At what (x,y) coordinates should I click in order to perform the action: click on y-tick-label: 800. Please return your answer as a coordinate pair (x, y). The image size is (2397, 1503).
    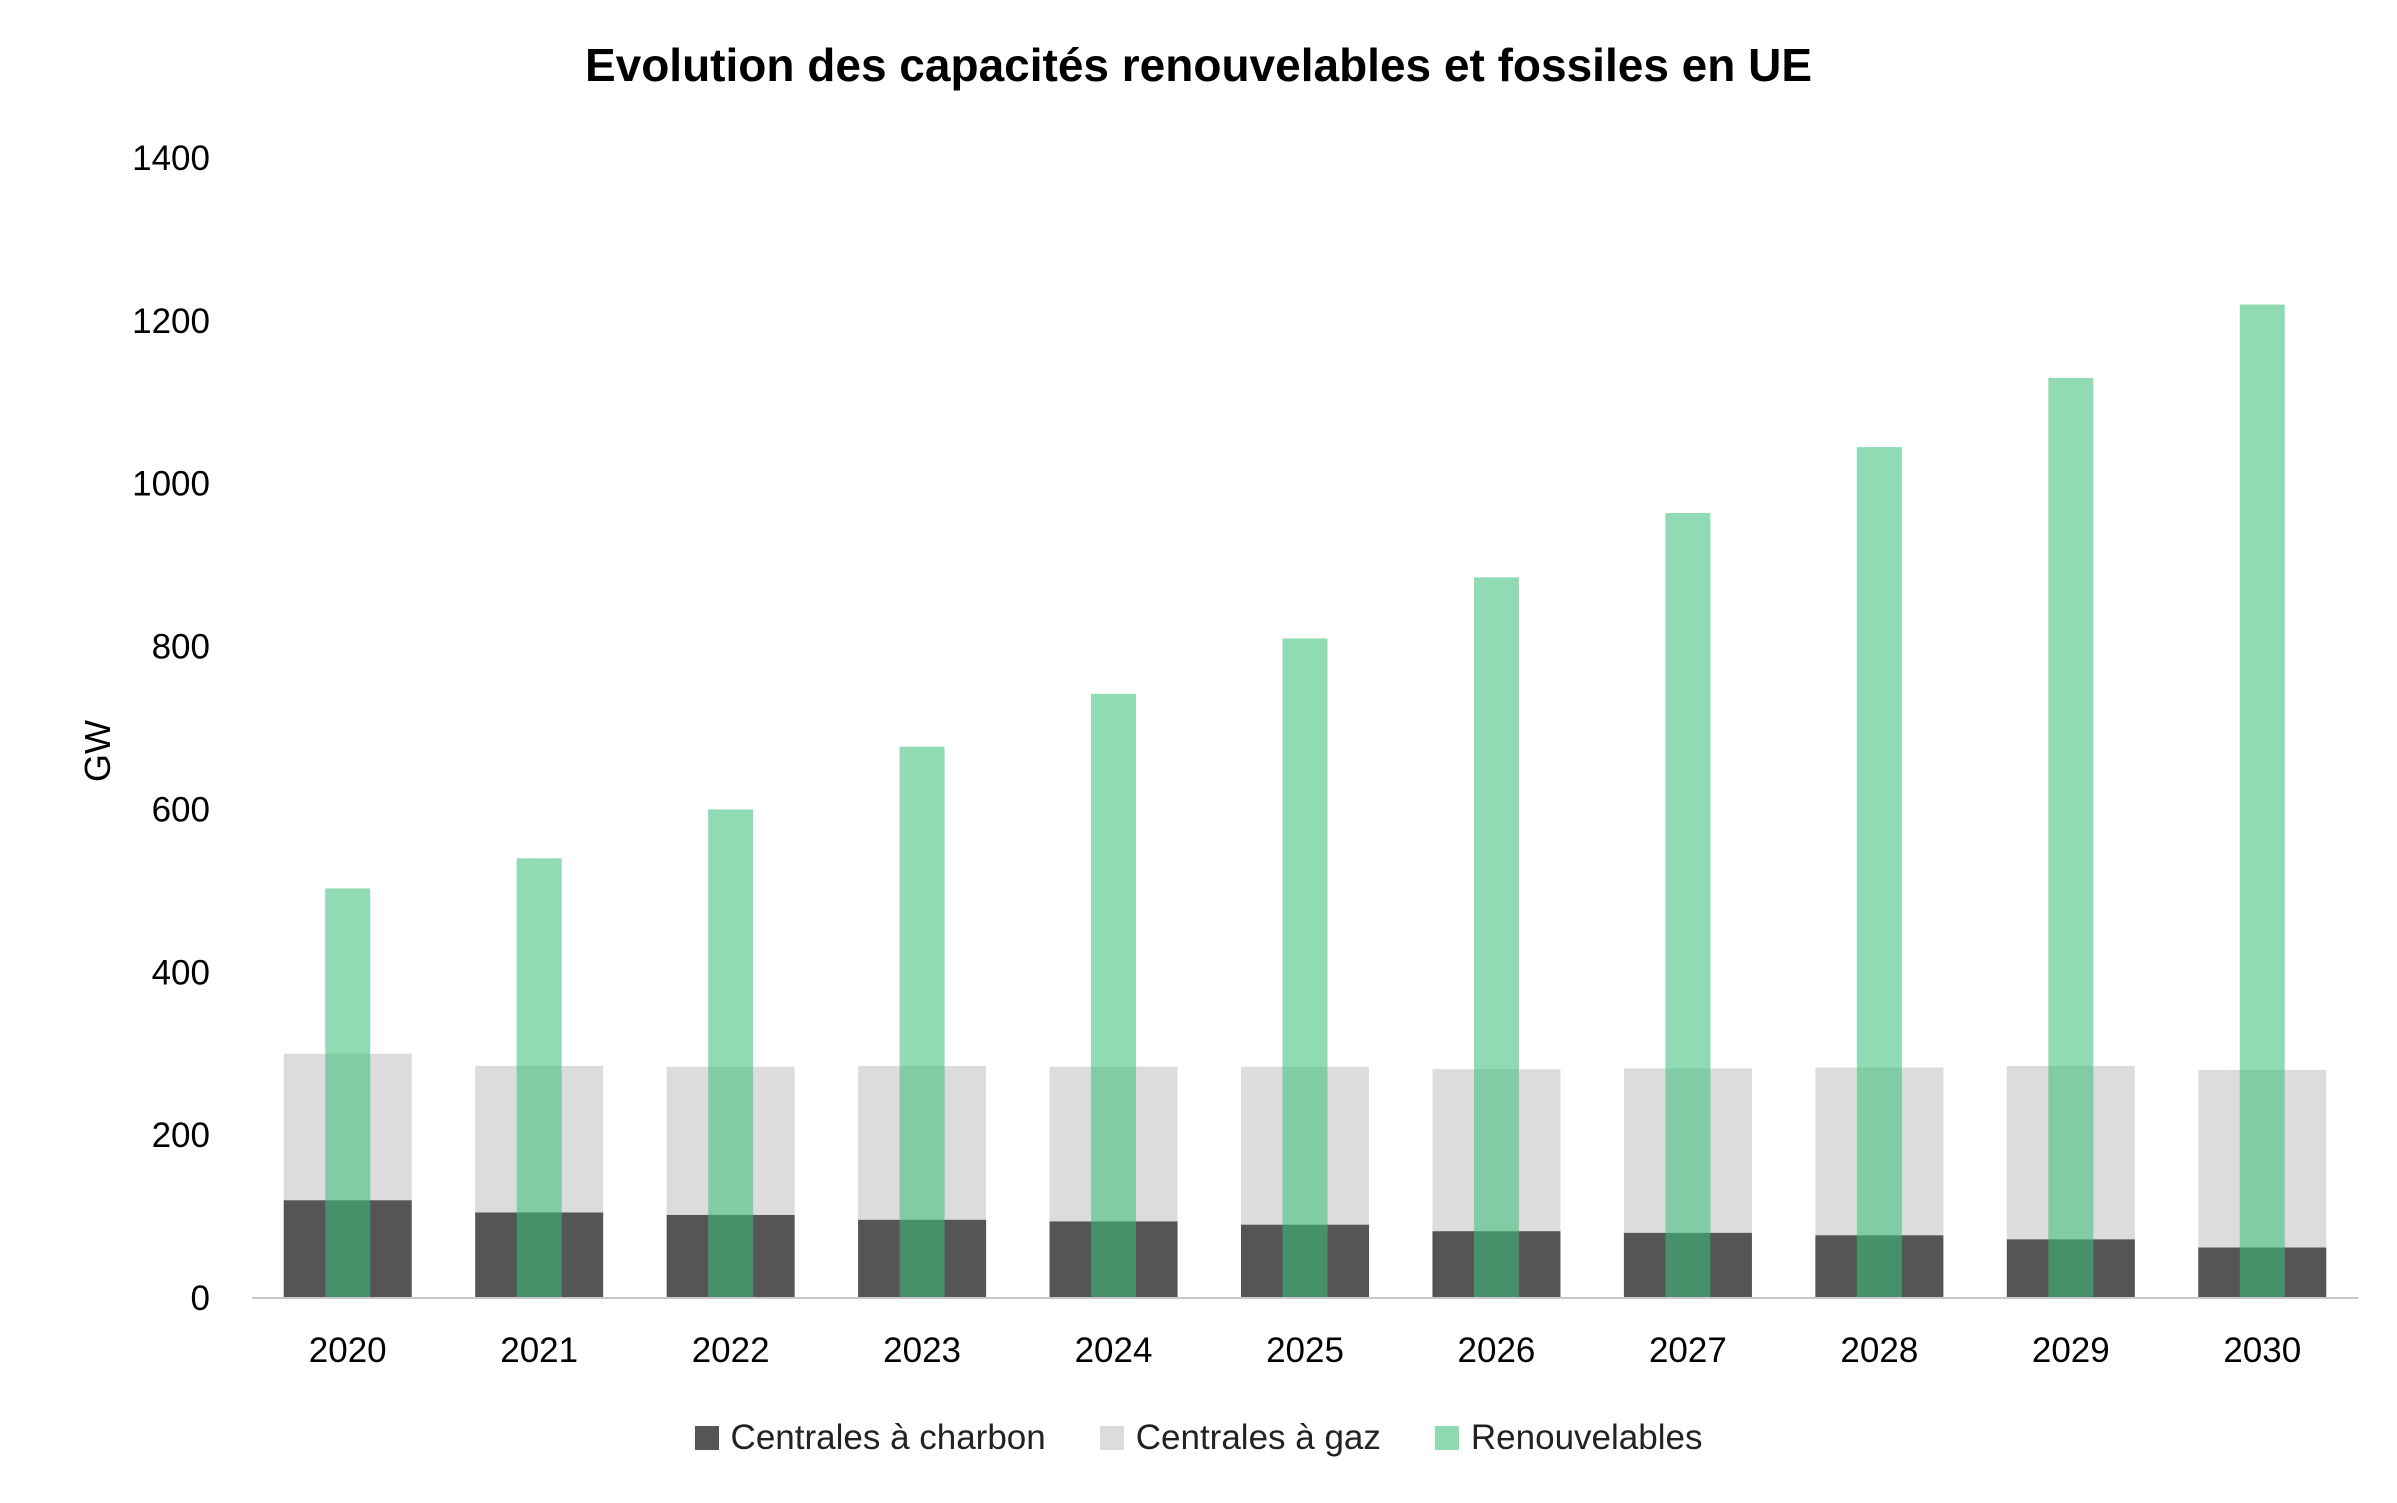
    Looking at the image, I should click on (181, 647).